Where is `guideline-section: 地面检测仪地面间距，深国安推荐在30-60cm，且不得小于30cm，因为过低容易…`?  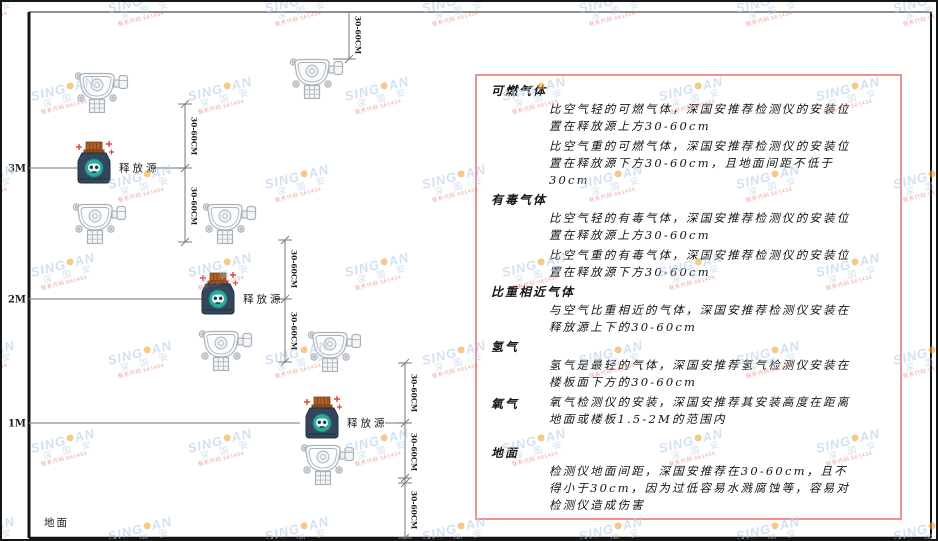
guideline-section: 地面检测仪地面间距，深国安推荐在30-60cm，且不得小于30cm，因为过低容易… is located at coordinates (688, 479).